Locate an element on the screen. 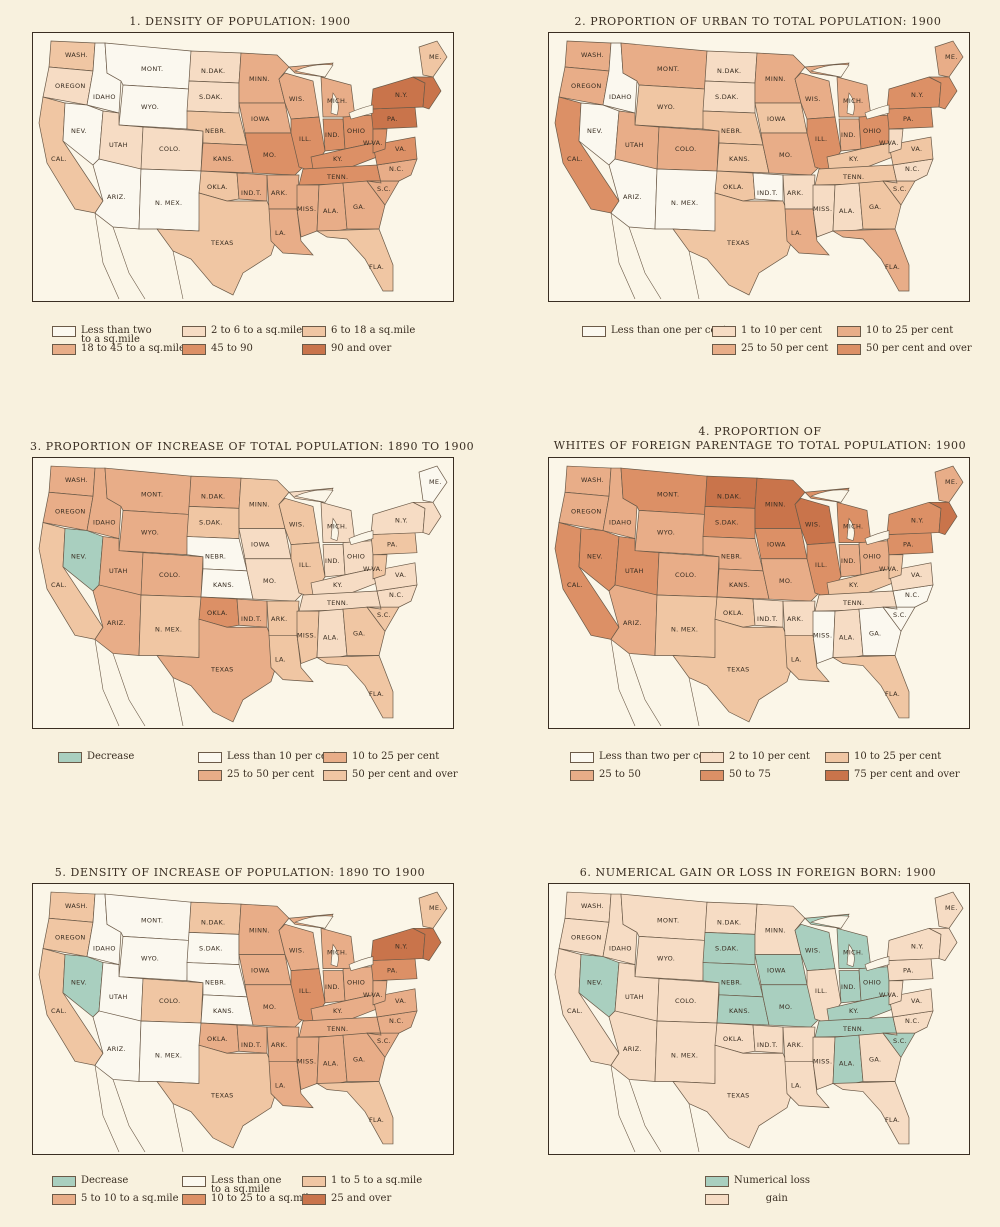 Image resolution: width=1000 pixels, height=1227 pixels. state-label-la: LA. is located at coordinates (796, 233).